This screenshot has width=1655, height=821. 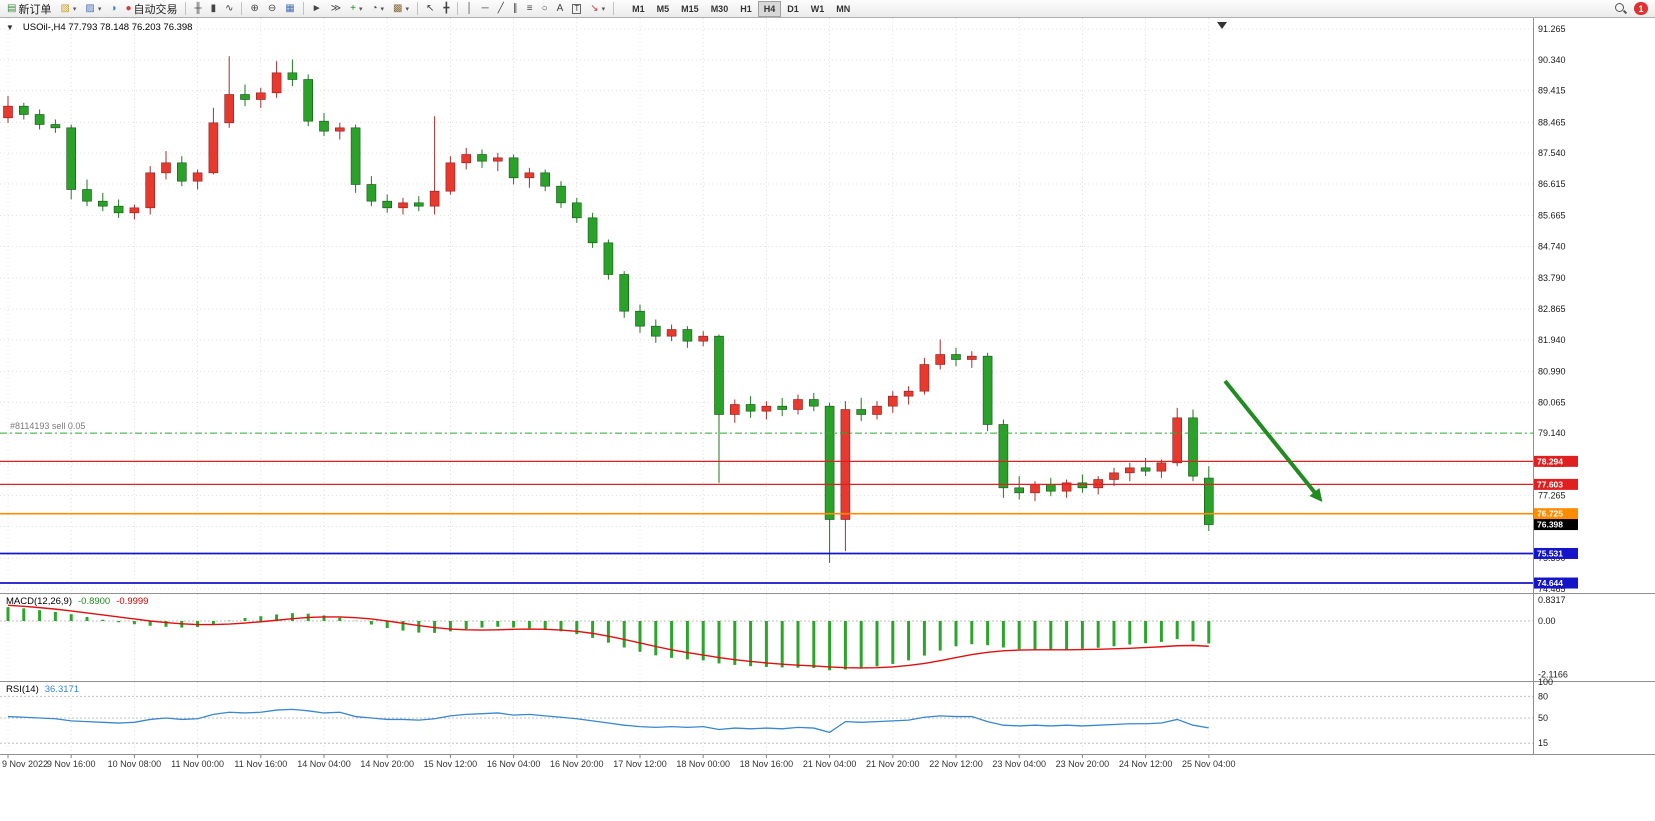 What do you see at coordinates (128, 8) in the screenshot?
I see `auto-trading-icon: ●` at bounding box center [128, 8].